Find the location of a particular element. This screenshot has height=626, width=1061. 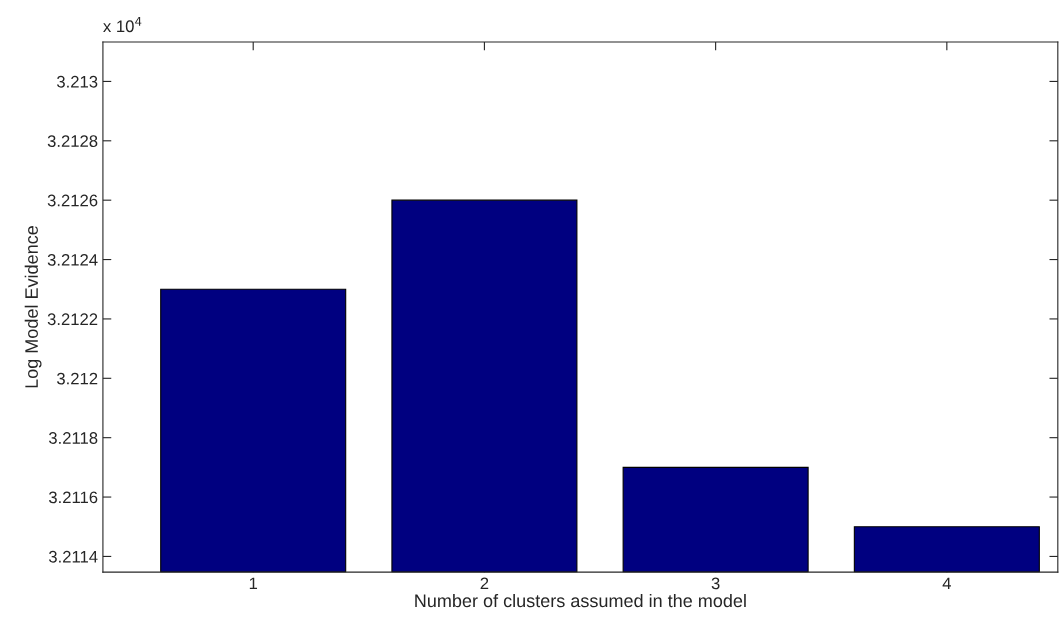

x-axis-title: Number of clusters assumed in the model is located at coordinates (580, 600).